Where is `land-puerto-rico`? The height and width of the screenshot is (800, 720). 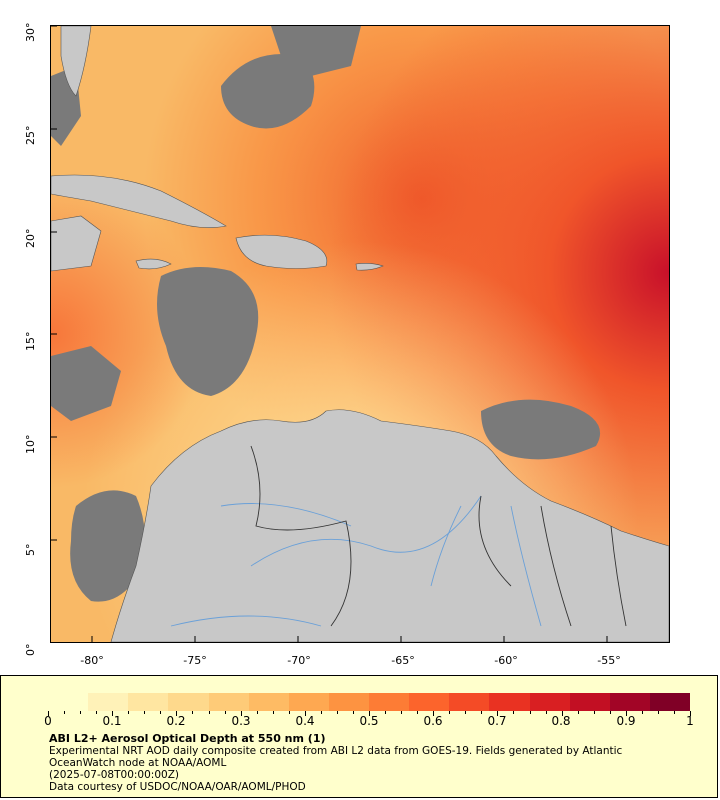 land-puerto-rico is located at coordinates (369, 267).